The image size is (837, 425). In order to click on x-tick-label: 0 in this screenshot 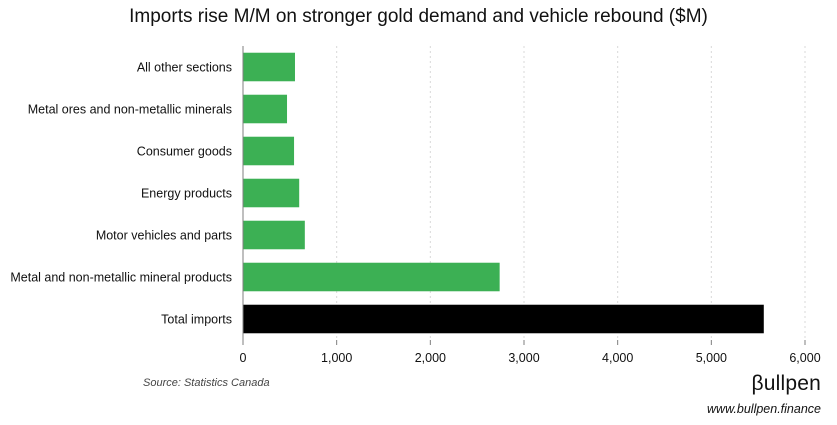, I will do `click(243, 358)`.